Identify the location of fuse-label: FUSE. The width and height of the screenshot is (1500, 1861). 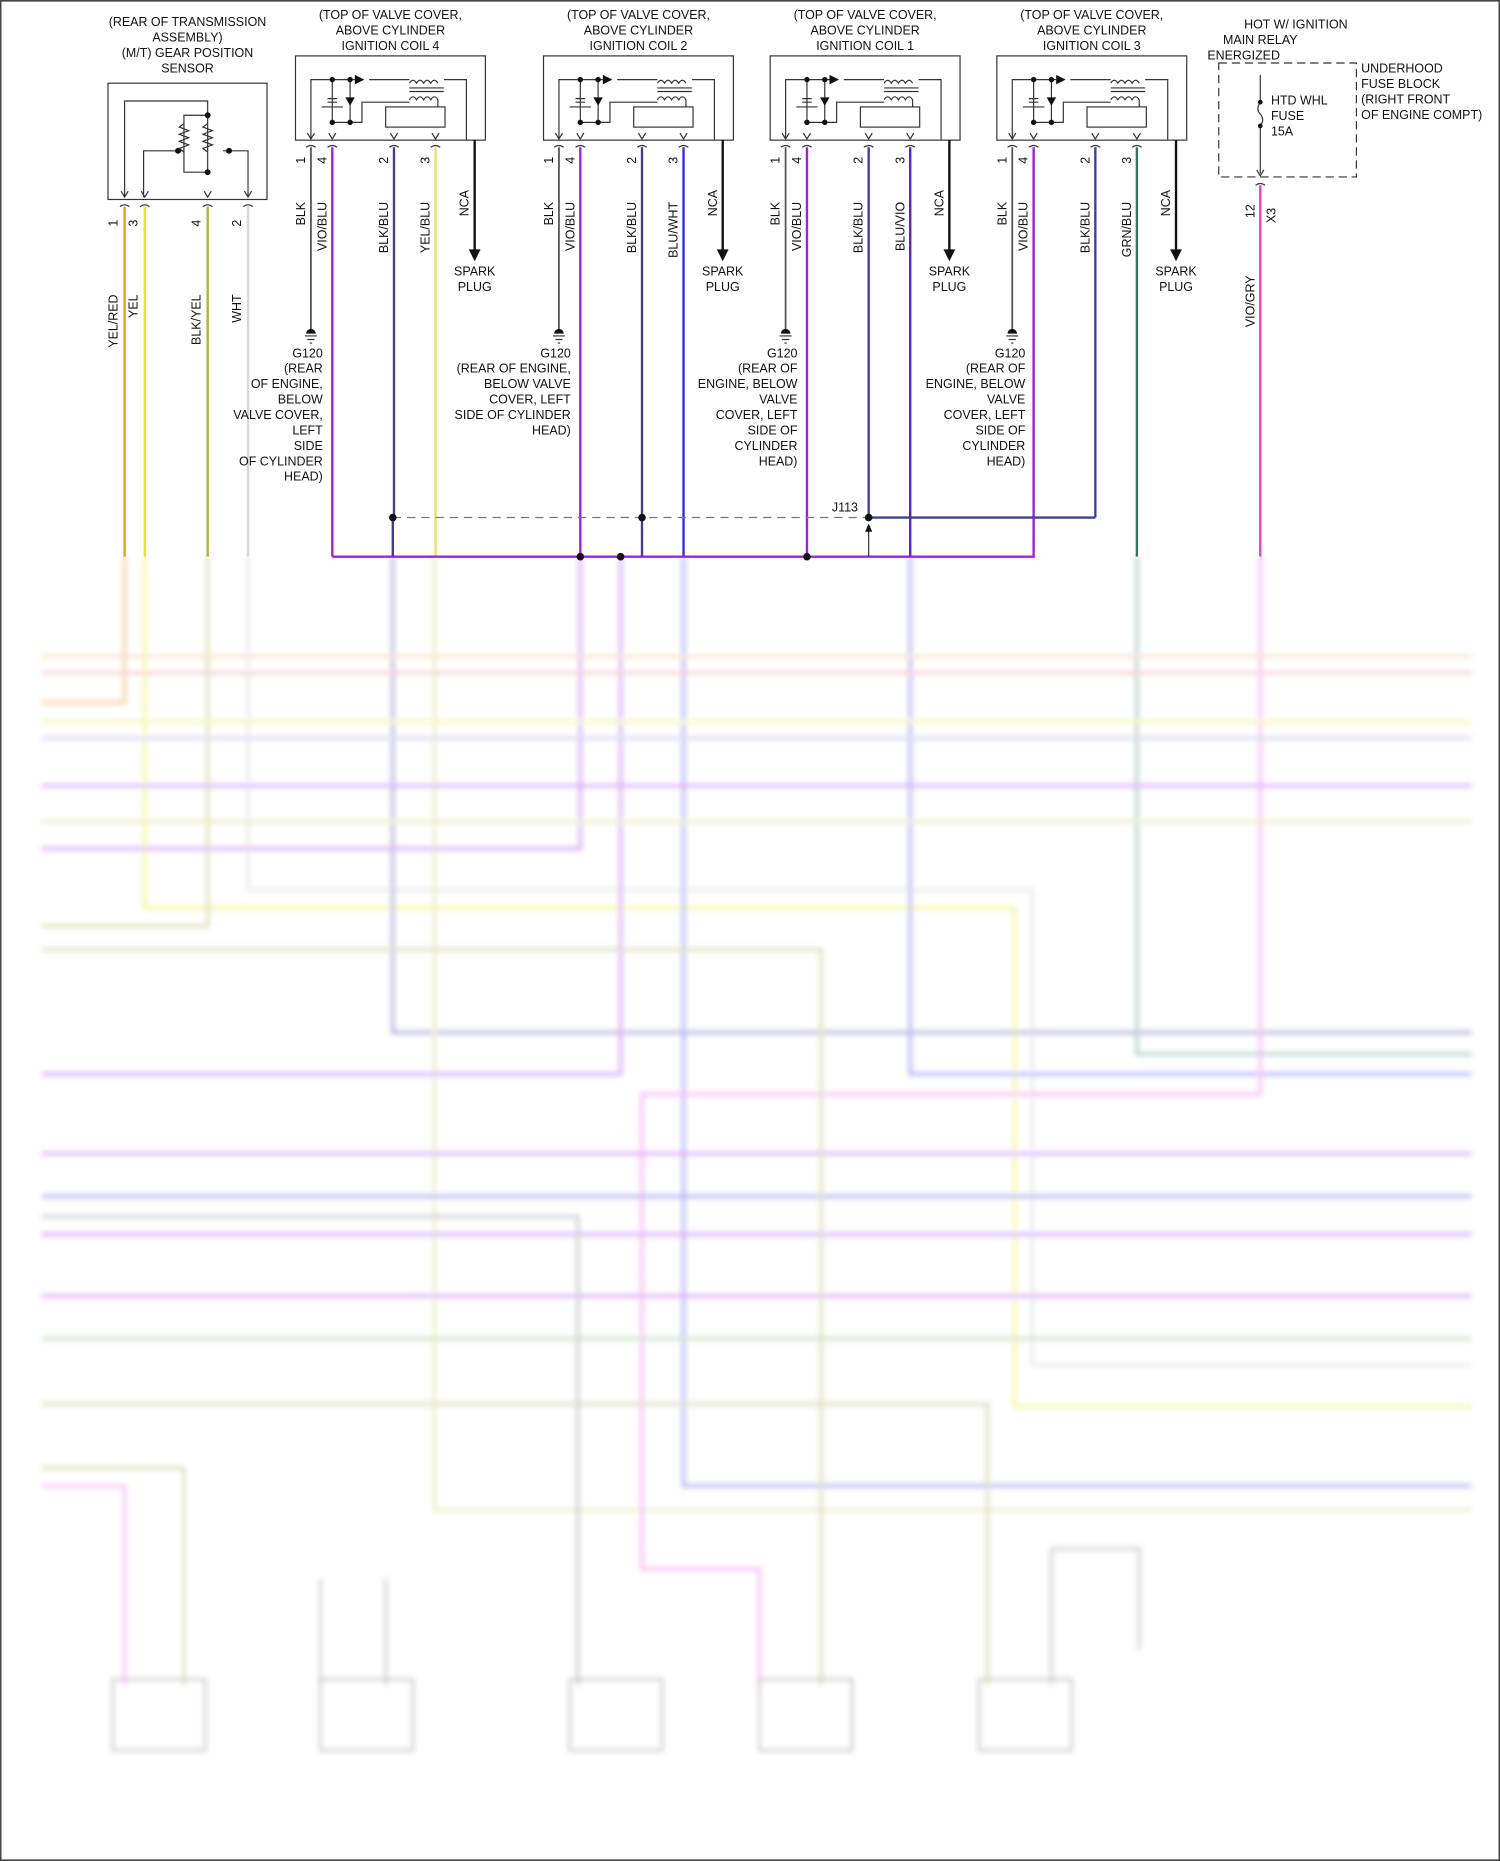
(1287, 116).